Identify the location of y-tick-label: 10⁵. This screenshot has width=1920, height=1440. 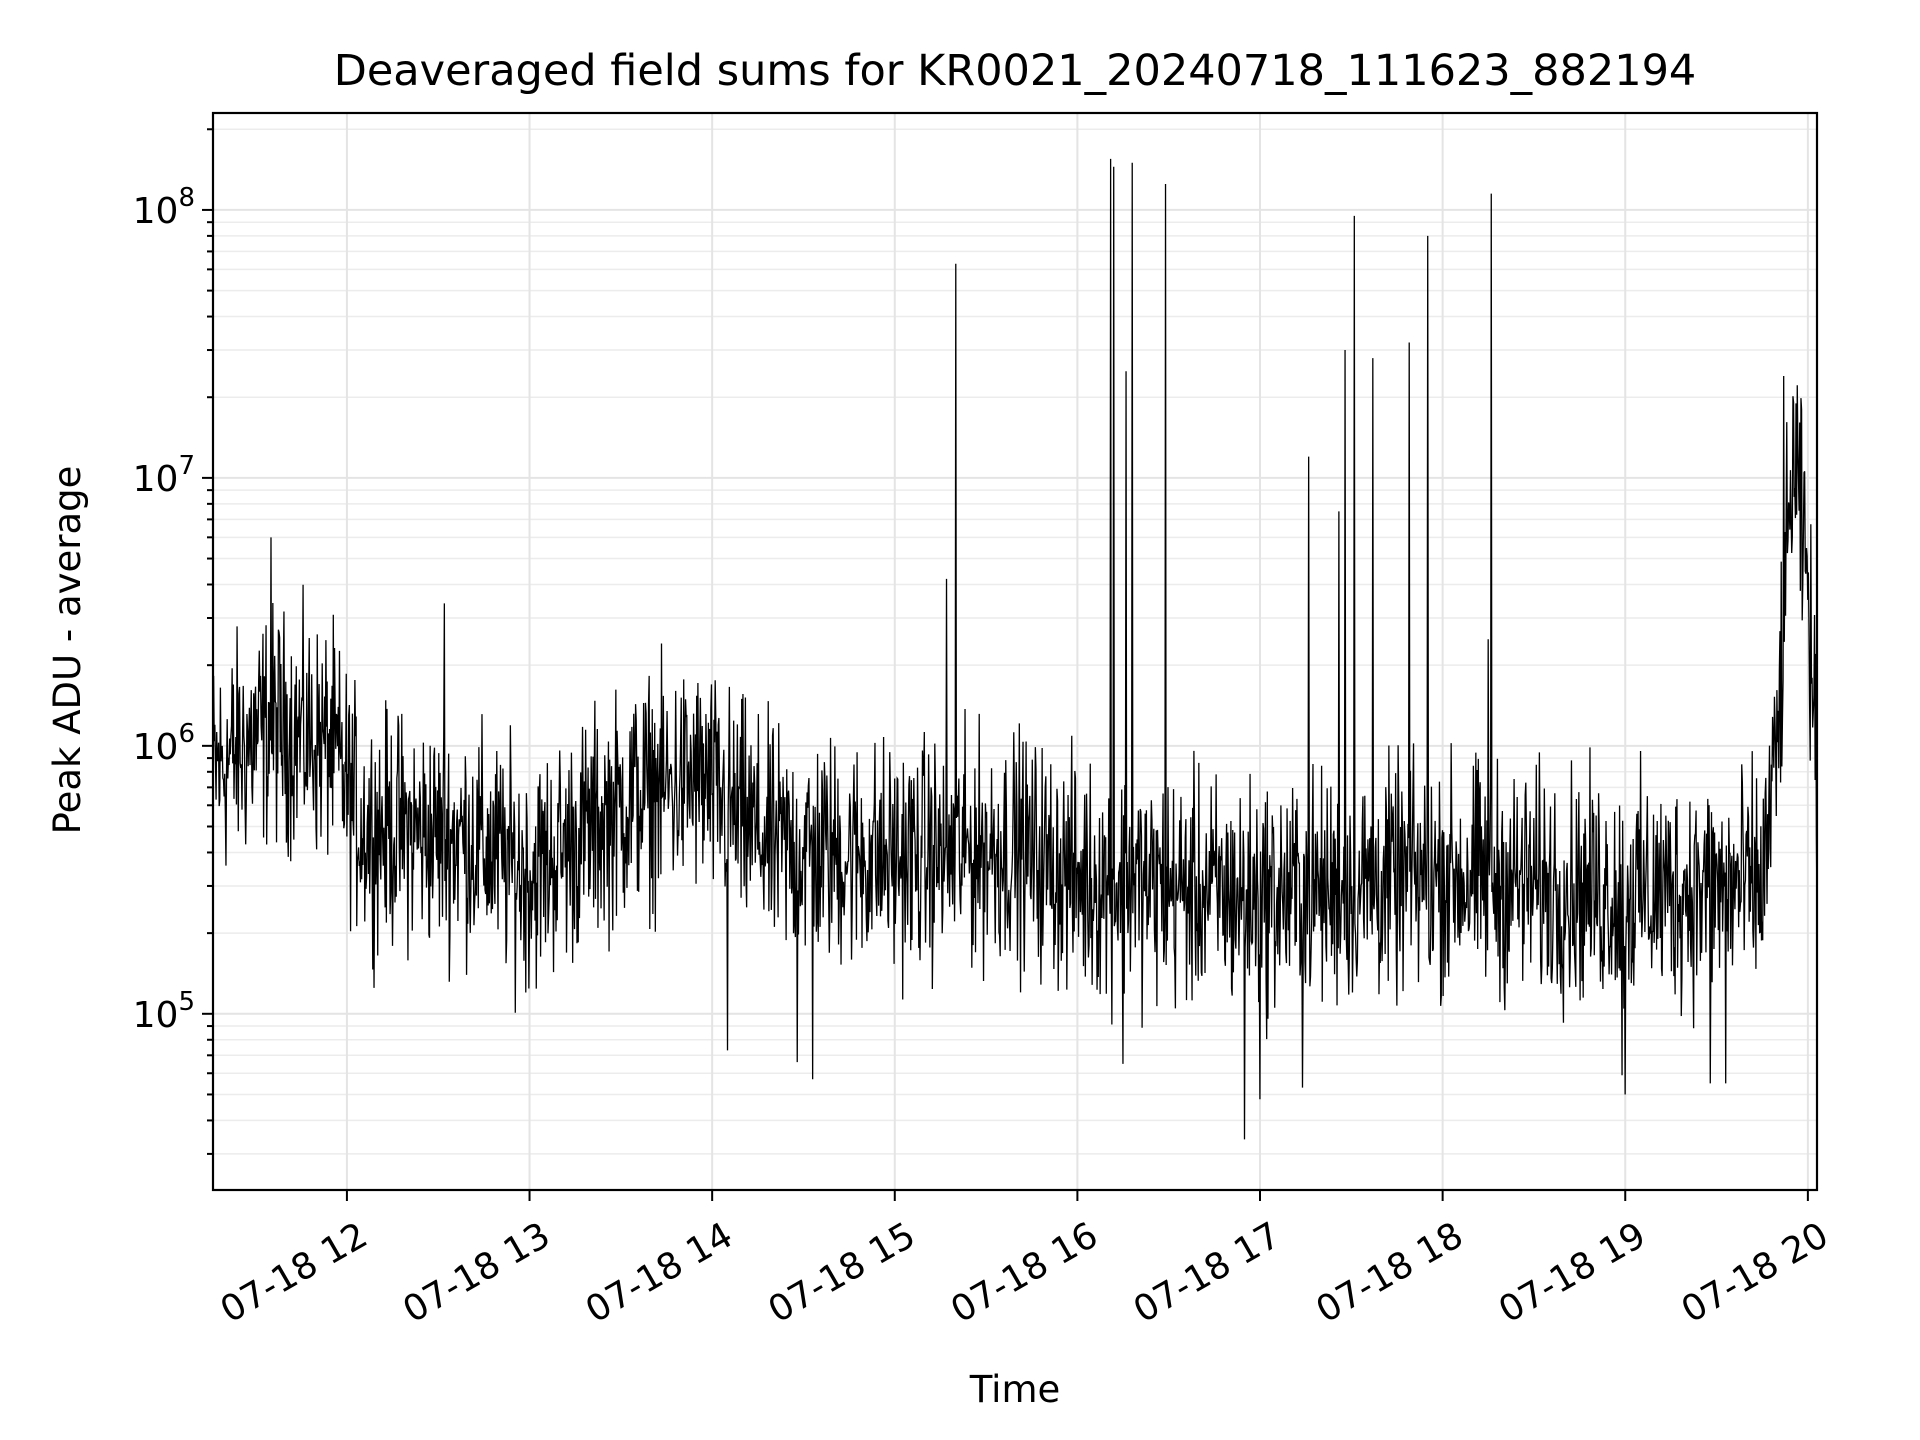
(164, 1011).